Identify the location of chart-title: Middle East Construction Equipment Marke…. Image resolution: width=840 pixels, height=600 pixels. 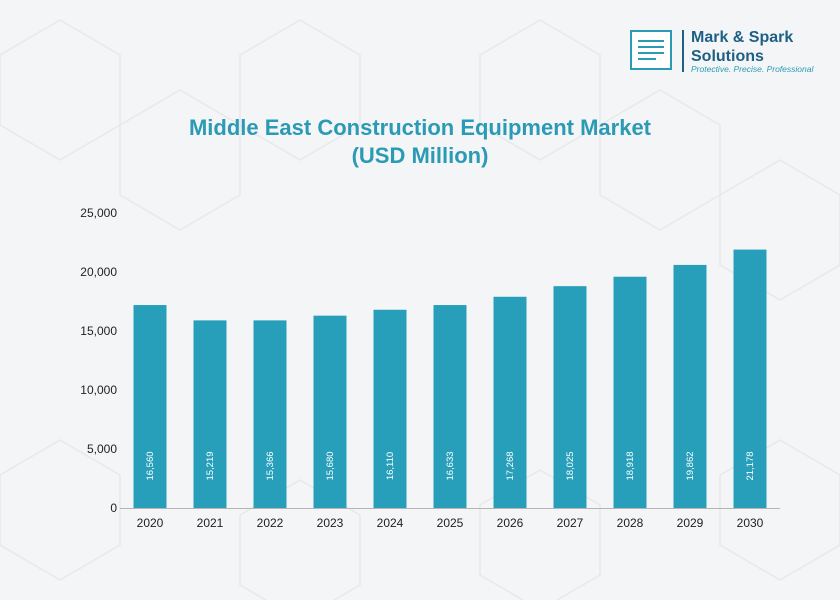
(420, 142).